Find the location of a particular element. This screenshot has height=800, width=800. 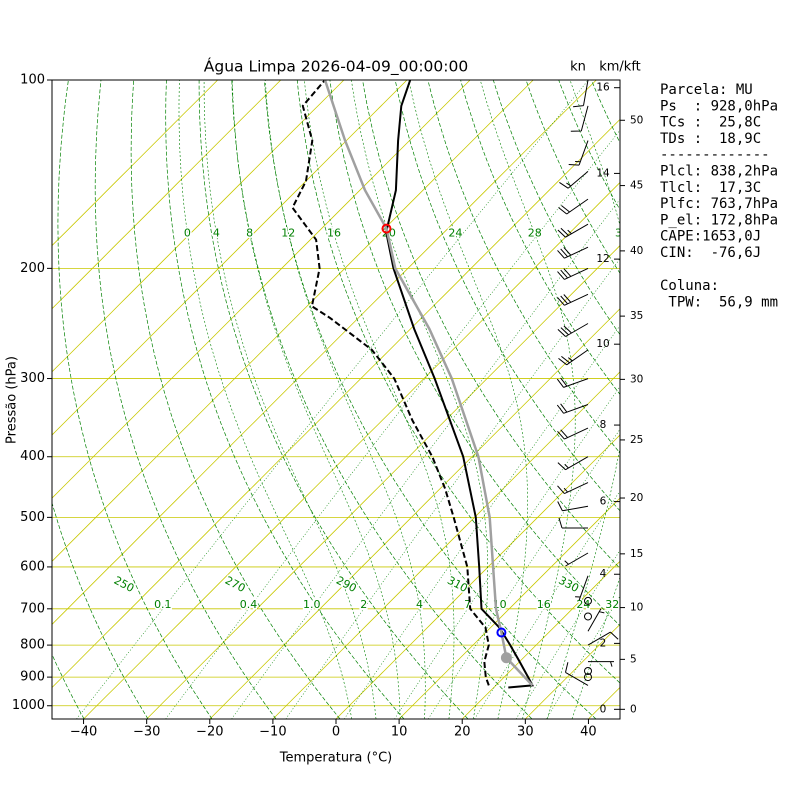

mixing-ratio-label: 24 is located at coordinates (583, 604).